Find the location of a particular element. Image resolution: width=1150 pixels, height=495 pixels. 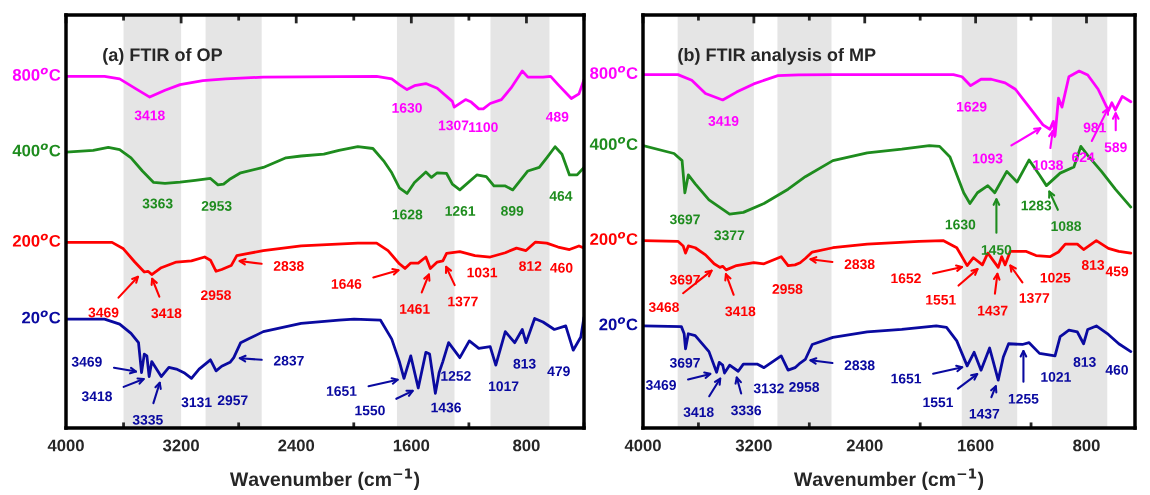

annotation: 1283 is located at coordinates (1036, 205).